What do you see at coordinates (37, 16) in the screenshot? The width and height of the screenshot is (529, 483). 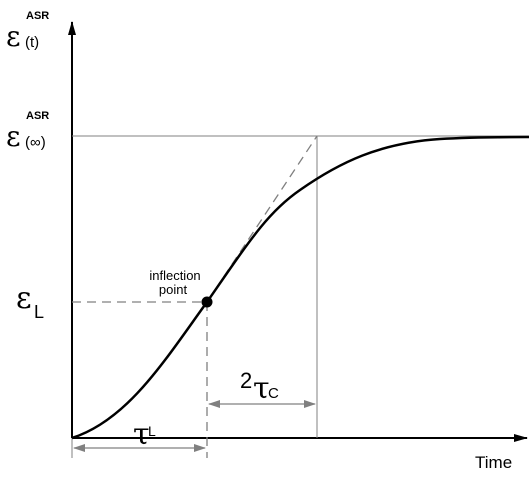 I see `y-axis-label-superscript: ASR` at bounding box center [37, 16].